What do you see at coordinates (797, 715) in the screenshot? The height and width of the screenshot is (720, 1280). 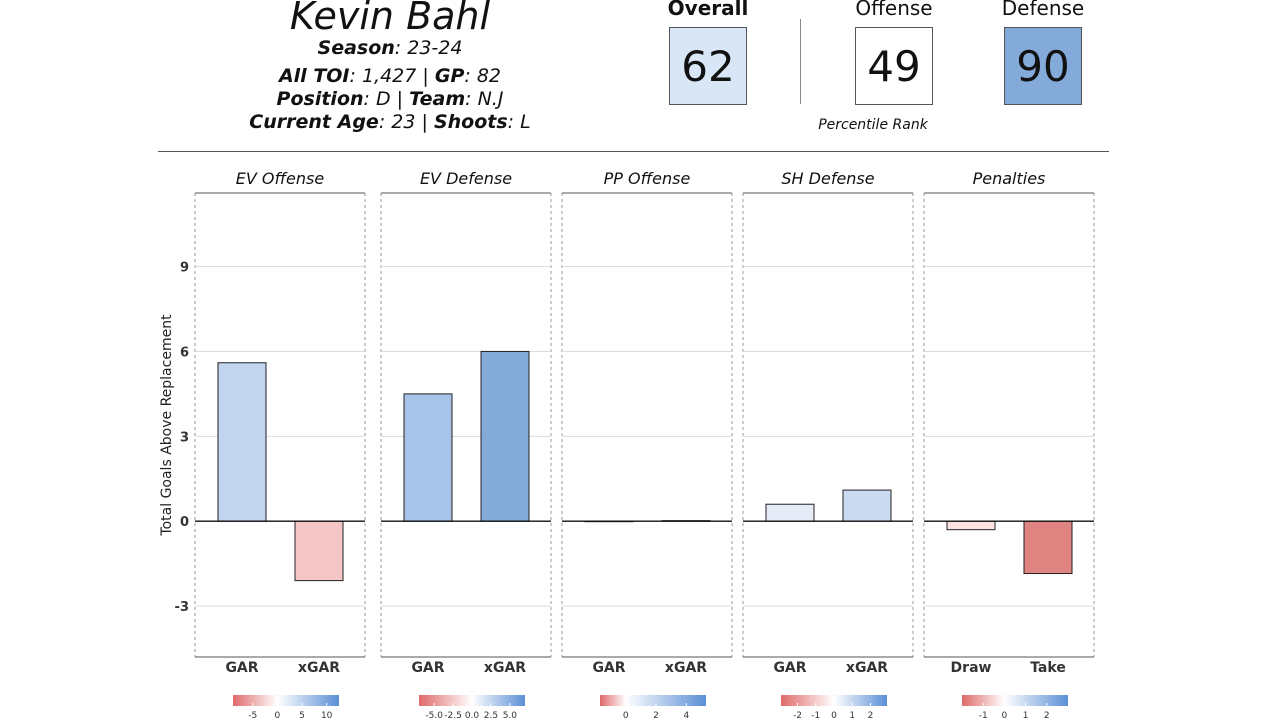 I see `legend-tick-label: -2` at bounding box center [797, 715].